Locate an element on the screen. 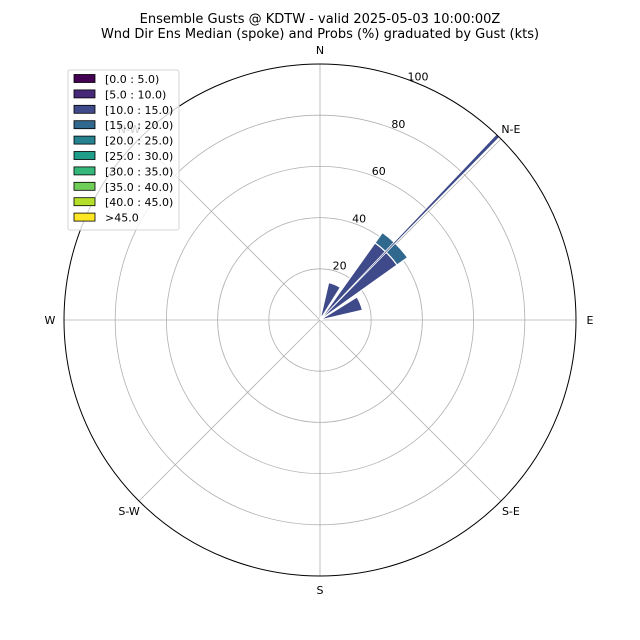 The image size is (640, 640). direction-label: N is located at coordinates (320, 50).